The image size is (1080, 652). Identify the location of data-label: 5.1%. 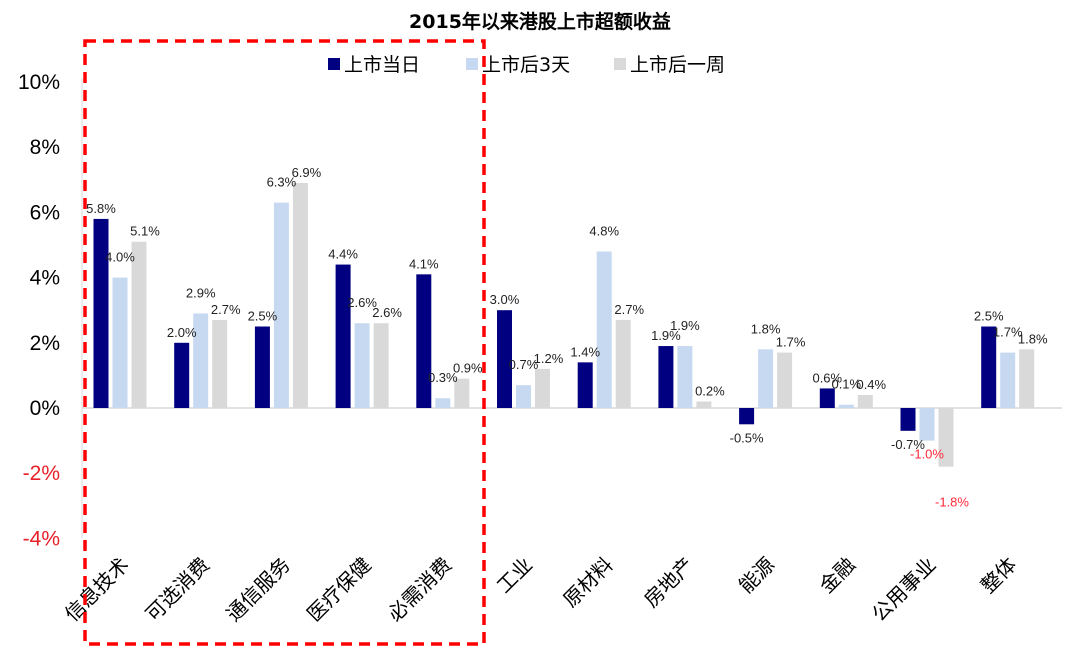
(145, 231).